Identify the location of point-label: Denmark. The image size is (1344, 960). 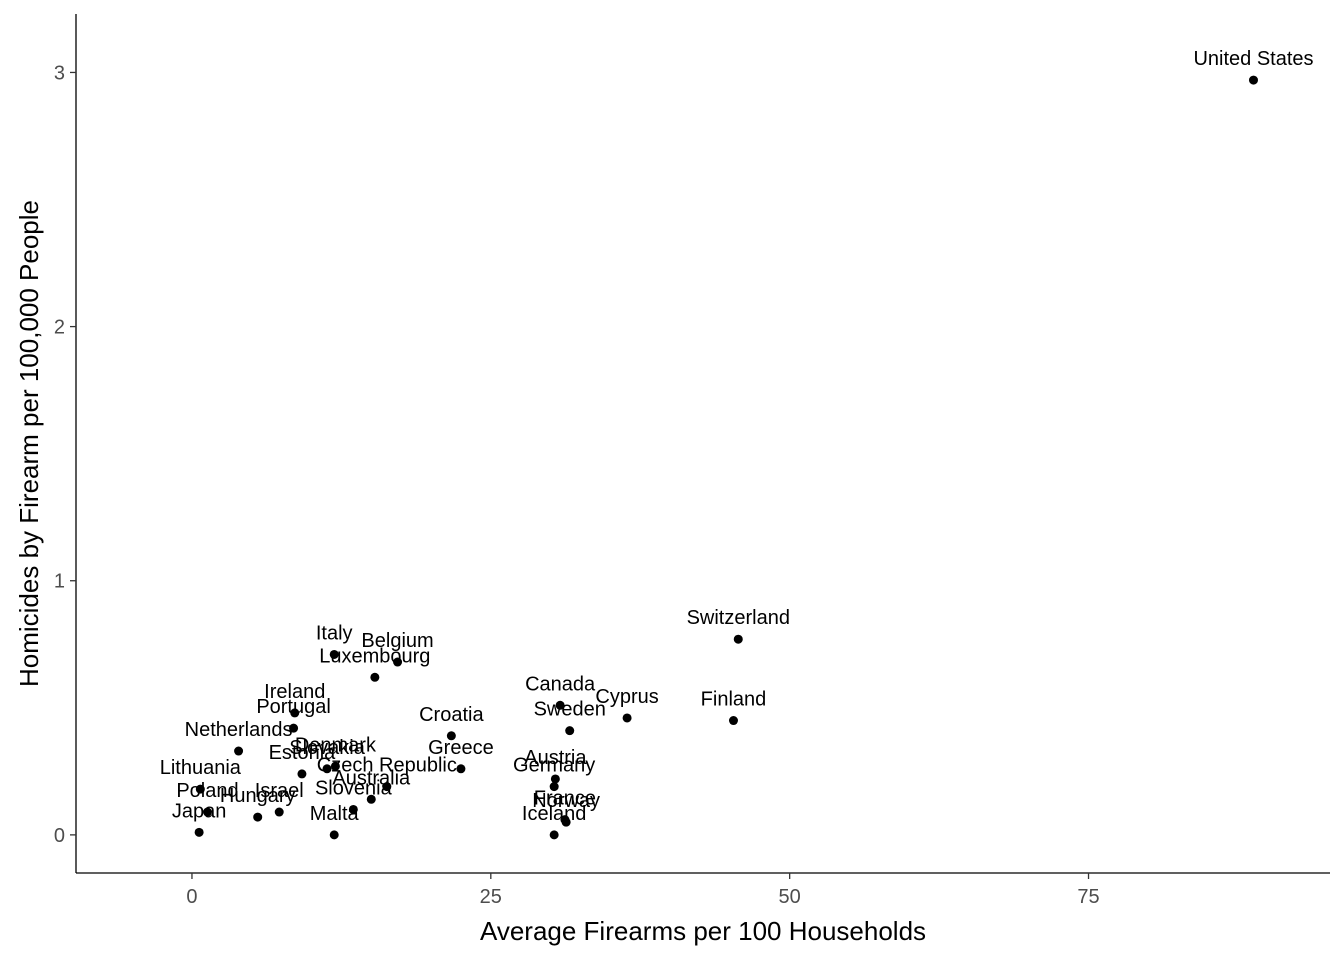
(336, 745).